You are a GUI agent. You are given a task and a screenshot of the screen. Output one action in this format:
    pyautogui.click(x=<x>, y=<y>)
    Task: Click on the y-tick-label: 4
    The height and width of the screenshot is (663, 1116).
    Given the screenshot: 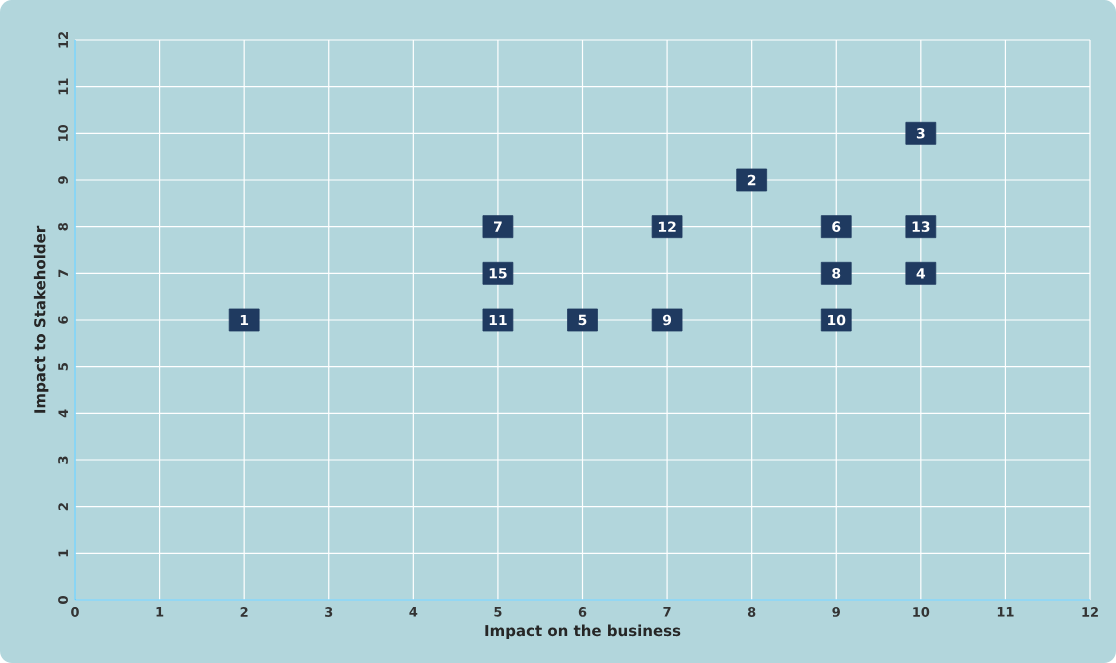 What is the action you would take?
    pyautogui.click(x=63, y=413)
    